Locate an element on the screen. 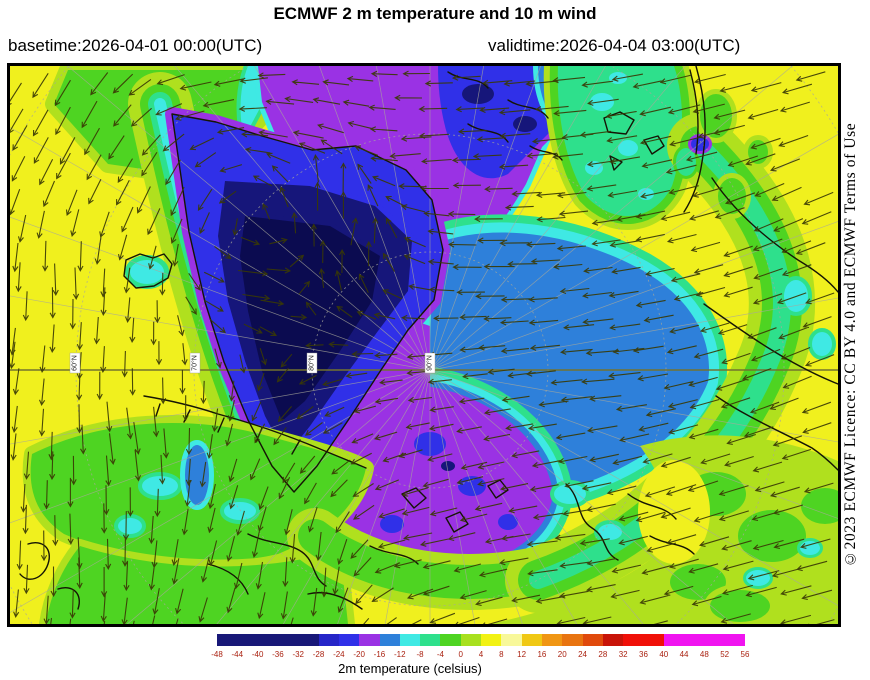 This screenshot has width=870, height=680. colorbar-tick: 20 is located at coordinates (562, 654).